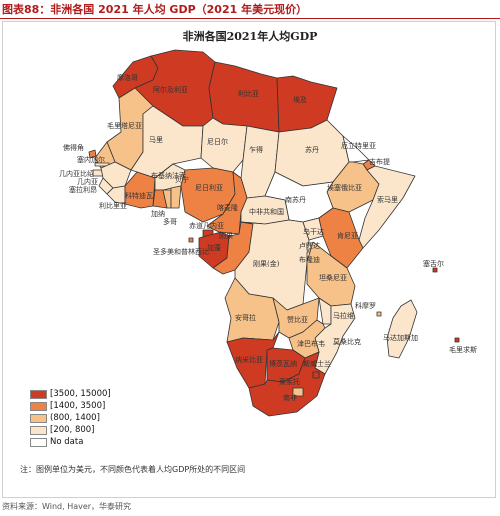  What do you see at coordinates (227, 207) in the screenshot?
I see `label-cameroon: 喀麦隆` at bounding box center [227, 207].